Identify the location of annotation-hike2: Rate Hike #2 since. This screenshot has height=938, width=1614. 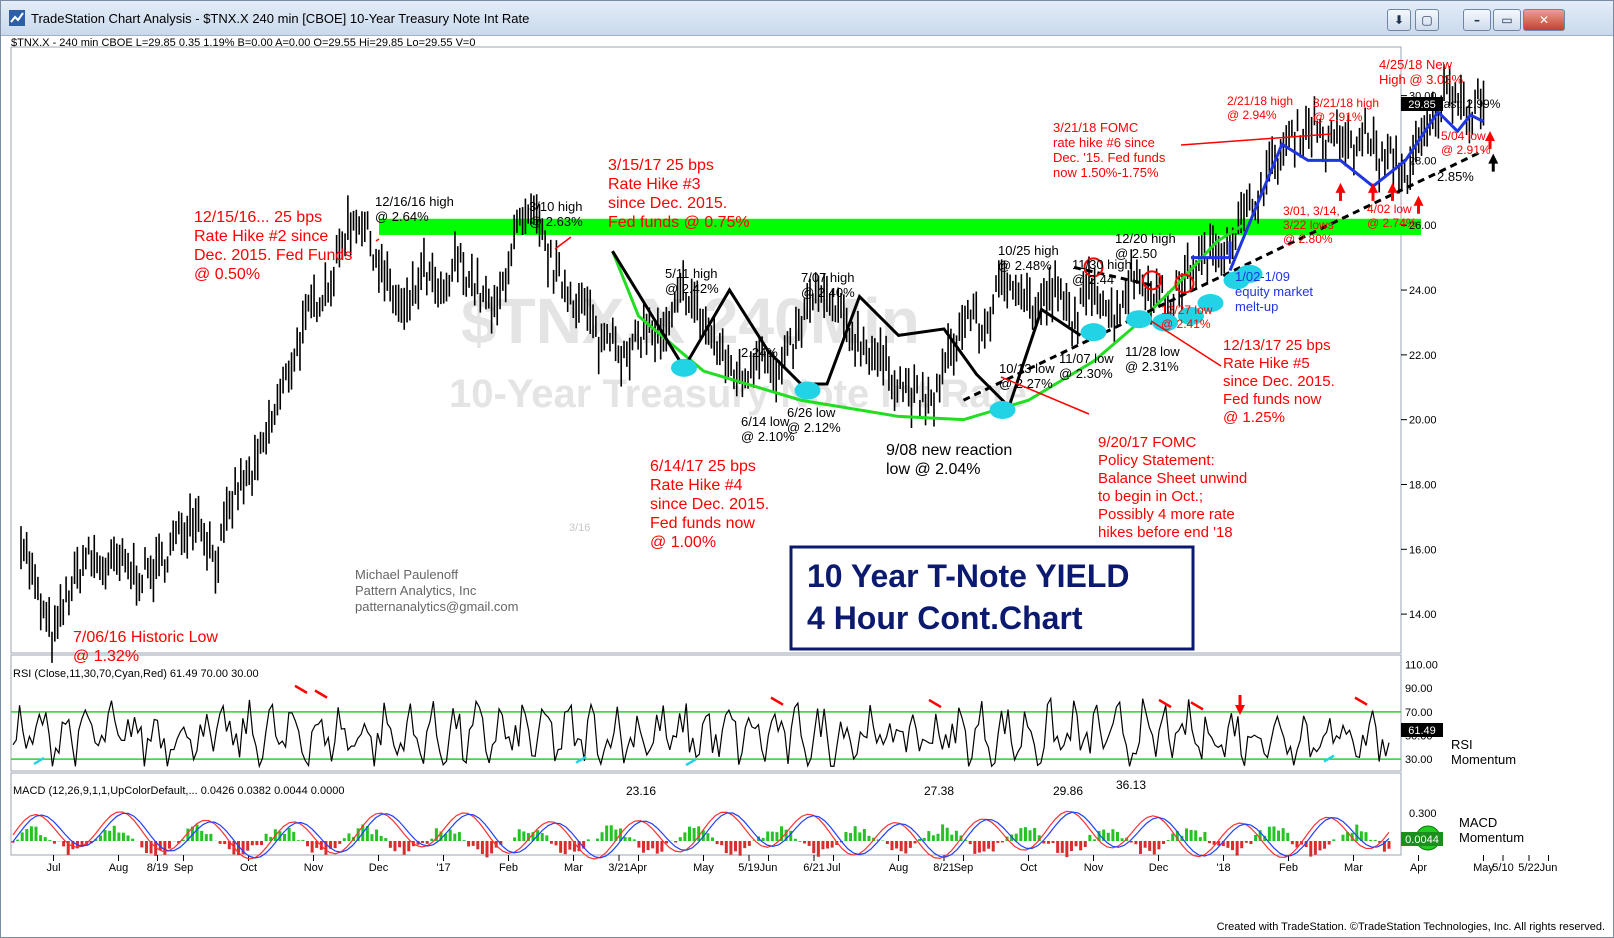
(261, 236).